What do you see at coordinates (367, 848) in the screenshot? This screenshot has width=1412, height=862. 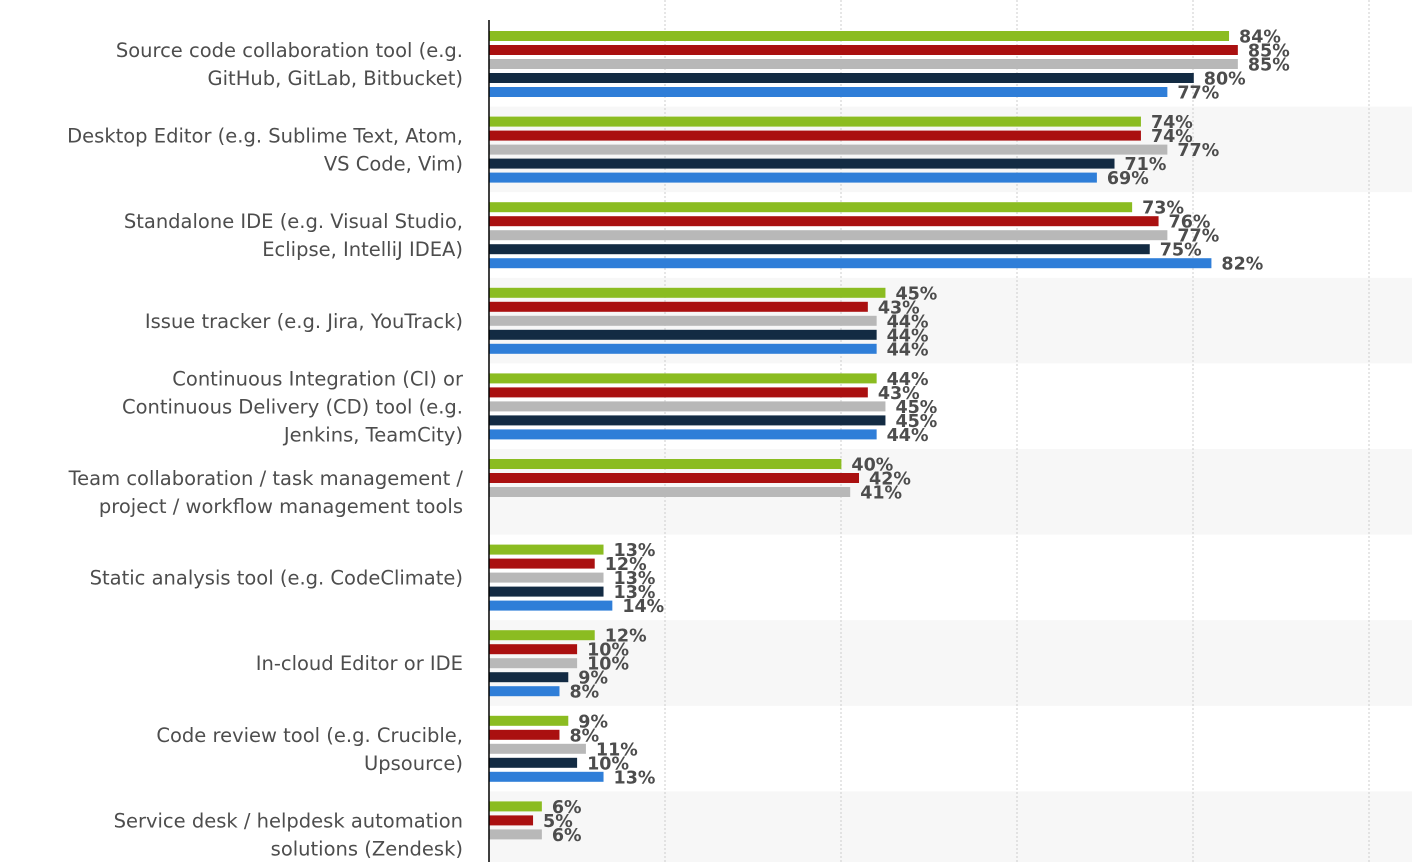 I see `category-label: solutions (Zendesk)` at bounding box center [367, 848].